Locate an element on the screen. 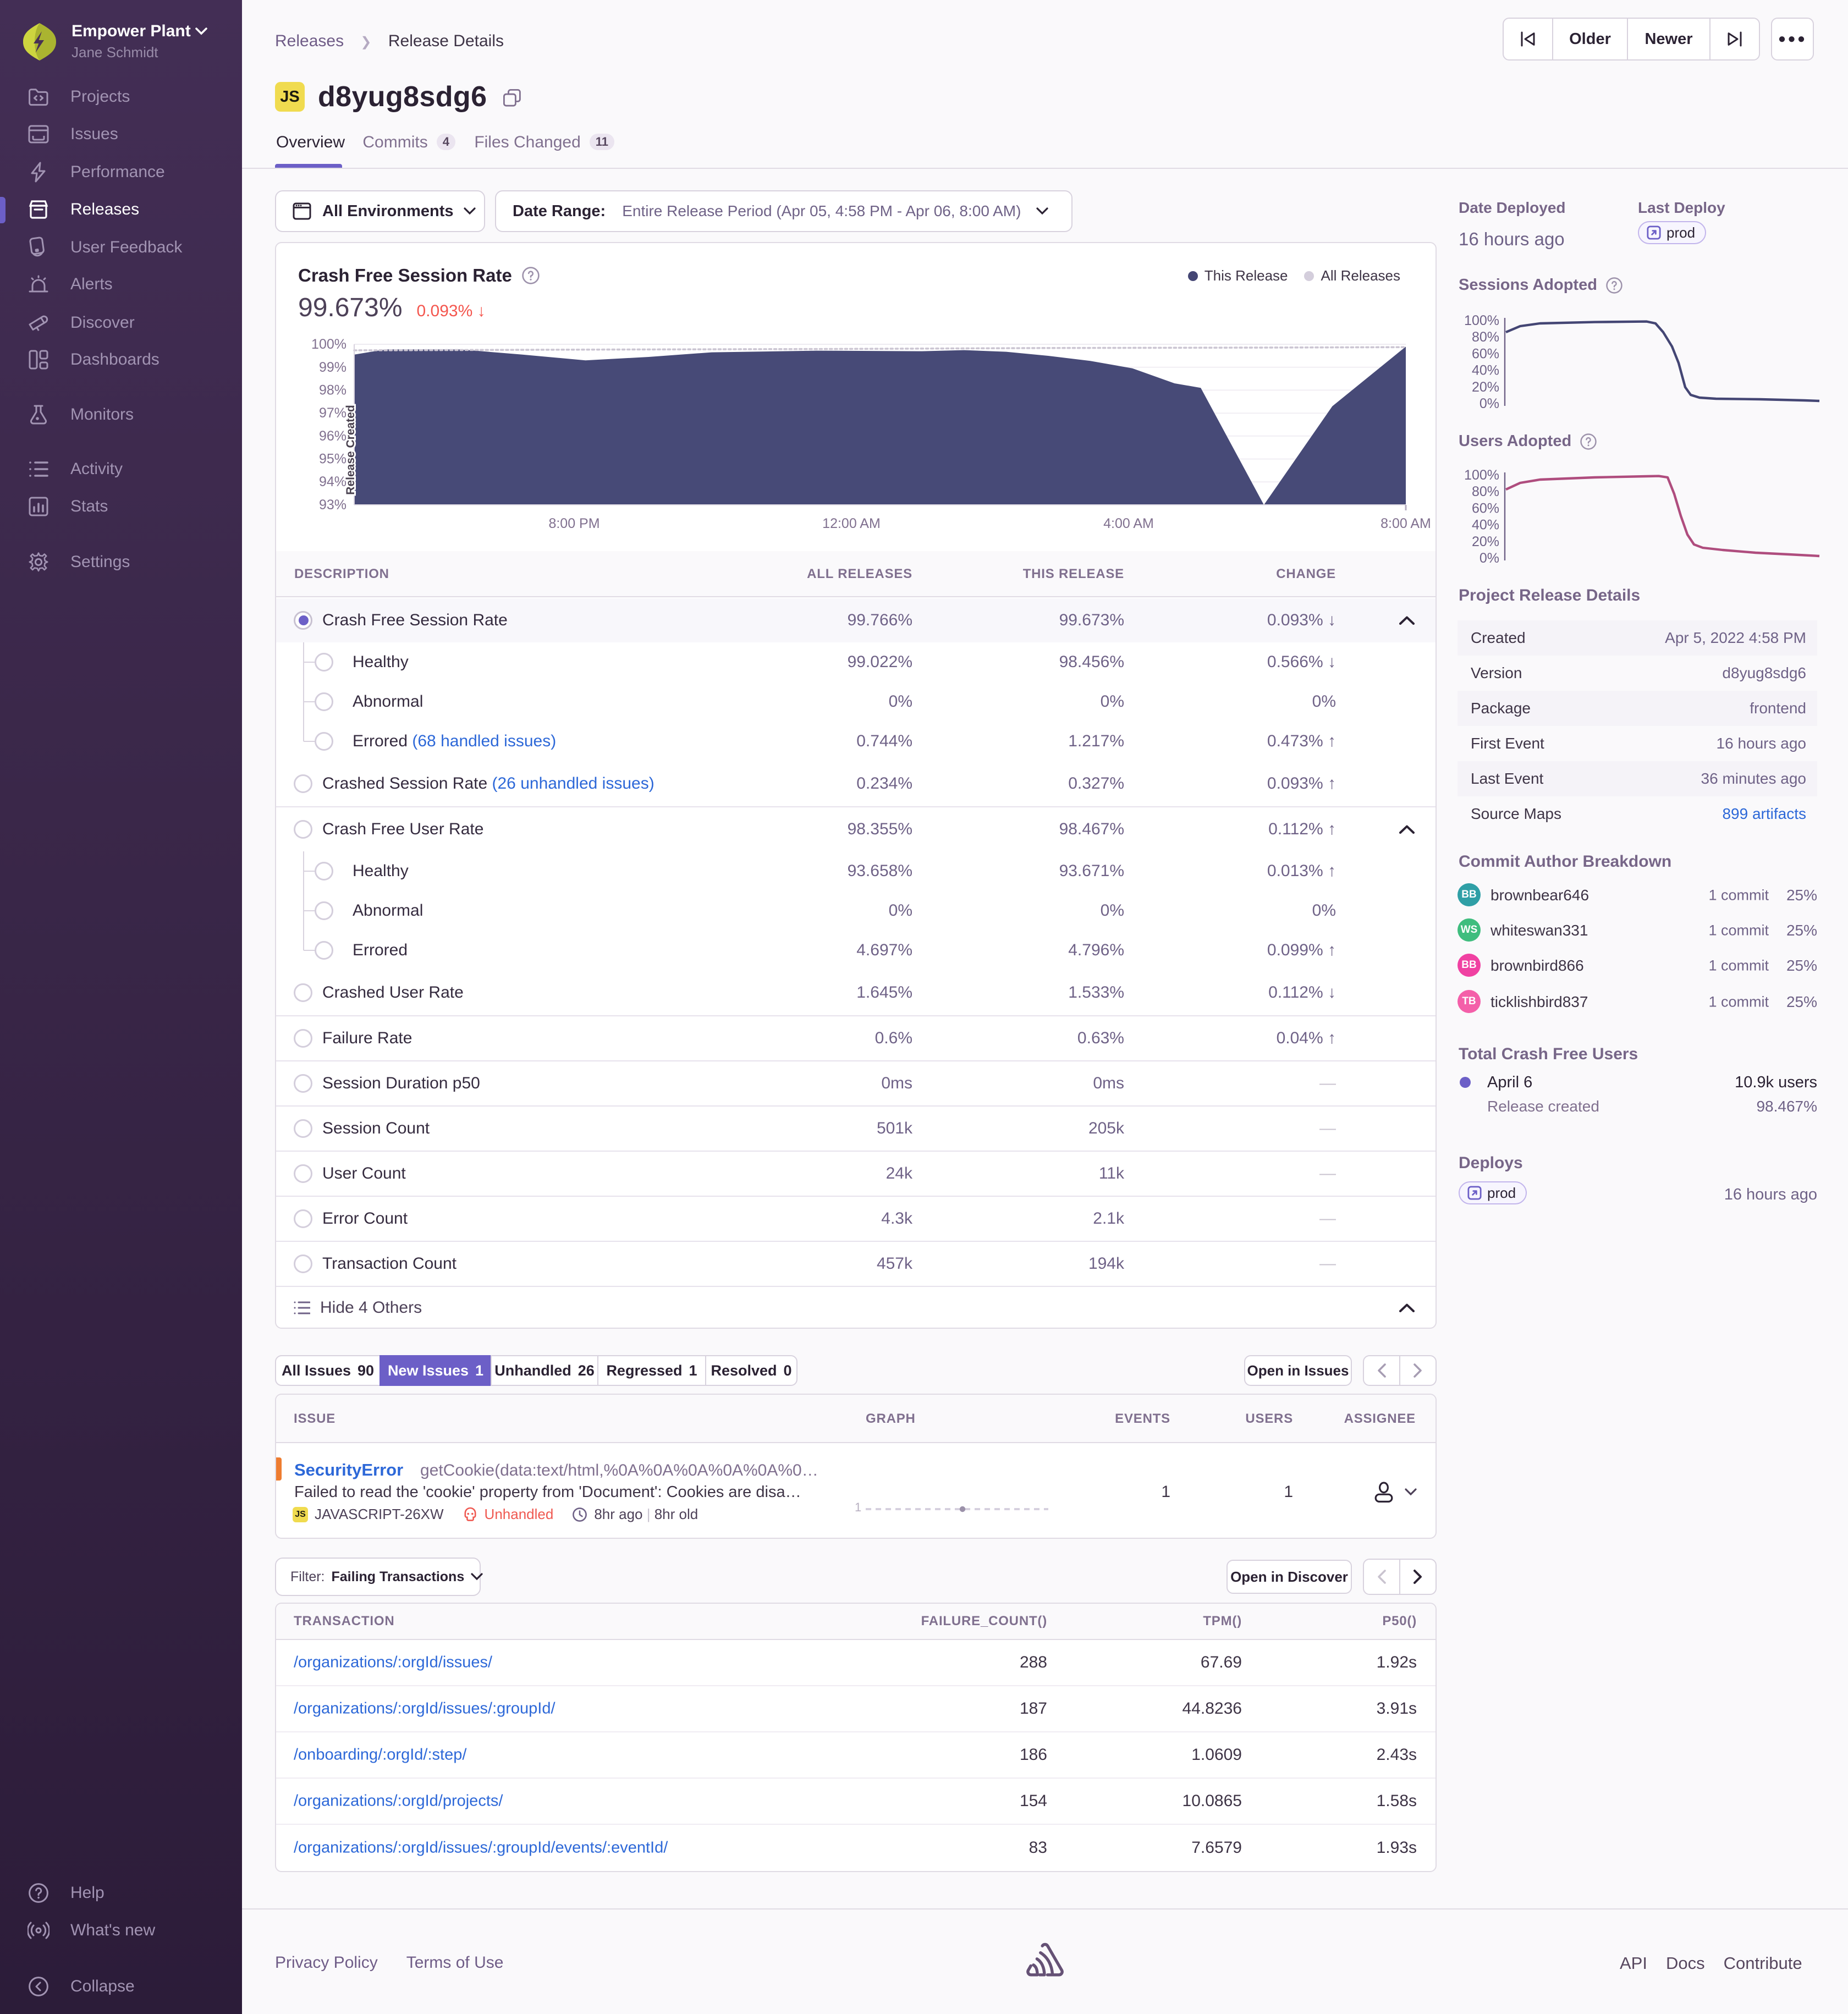 This screenshot has height=2014, width=1848. svg-text: 94% is located at coordinates (332, 481).